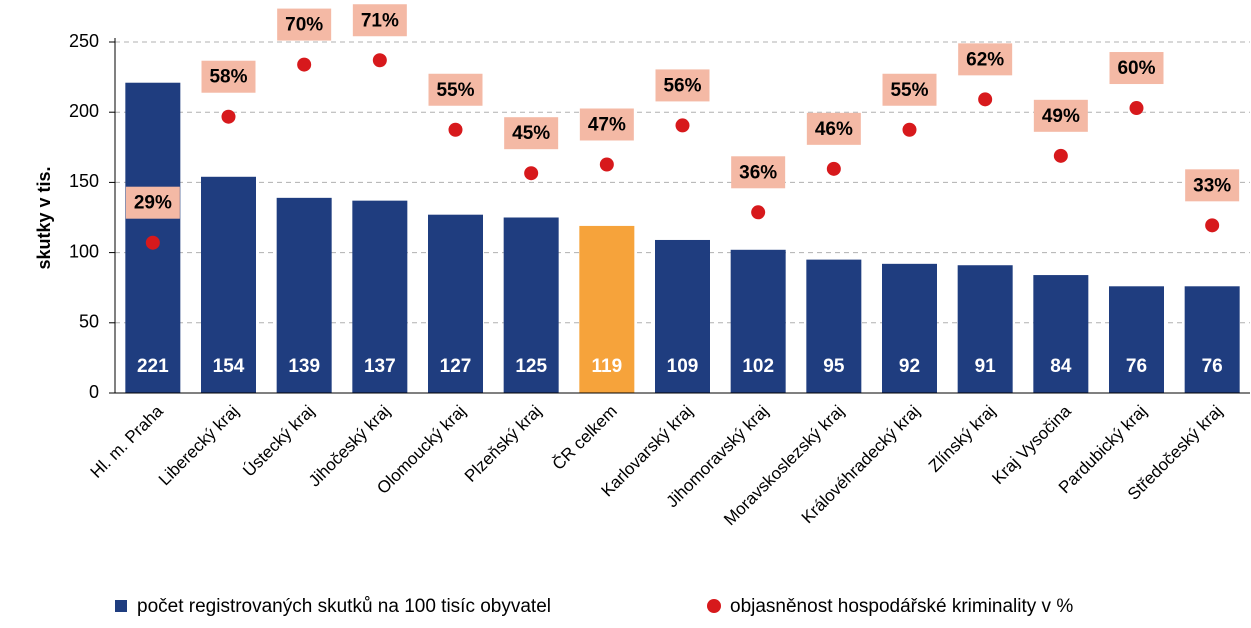 Image resolution: width=1251 pixels, height=628 pixels. What do you see at coordinates (986, 366) in the screenshot?
I see `bar-value-label: 91` at bounding box center [986, 366].